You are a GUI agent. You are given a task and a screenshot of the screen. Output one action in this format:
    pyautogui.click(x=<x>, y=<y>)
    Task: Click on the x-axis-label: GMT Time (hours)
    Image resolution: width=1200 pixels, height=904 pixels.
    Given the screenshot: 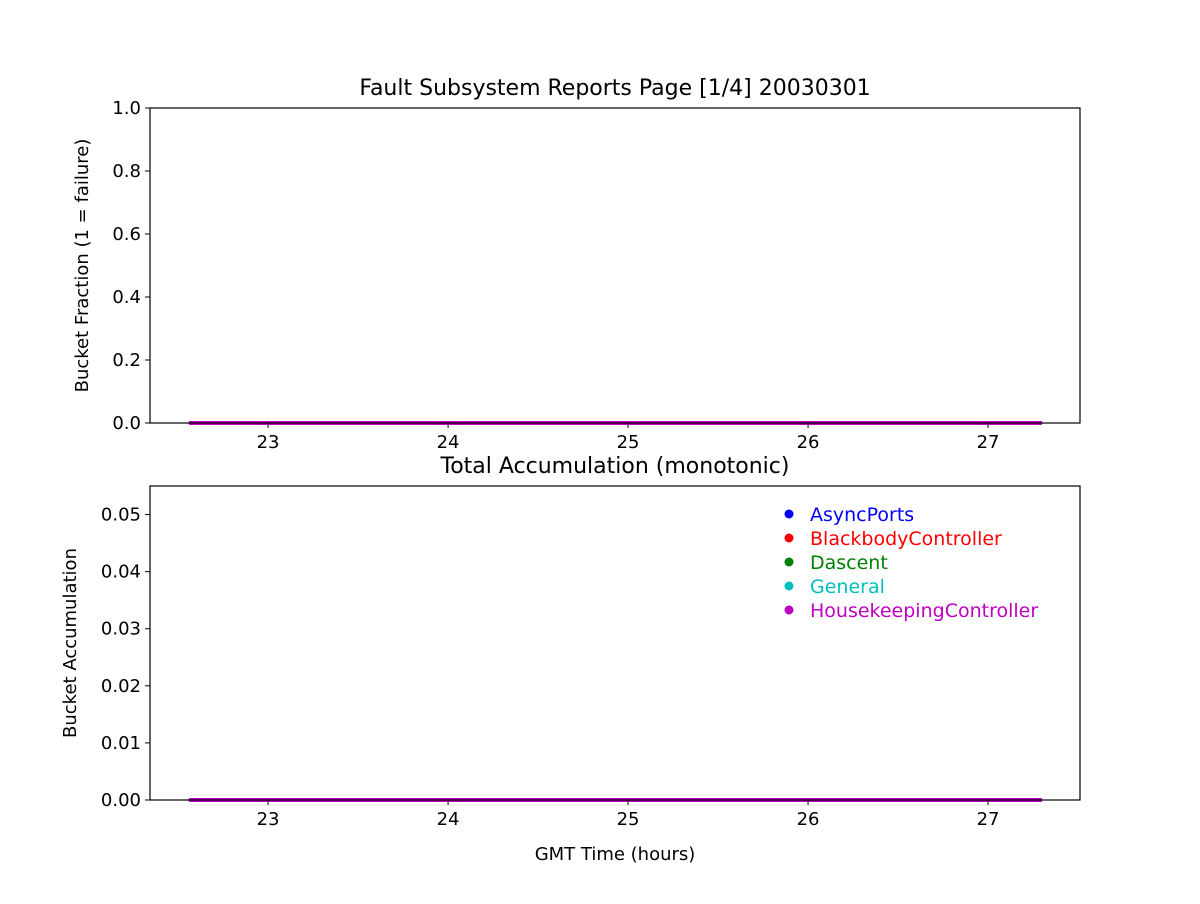 What is the action you would take?
    pyautogui.click(x=615, y=854)
    